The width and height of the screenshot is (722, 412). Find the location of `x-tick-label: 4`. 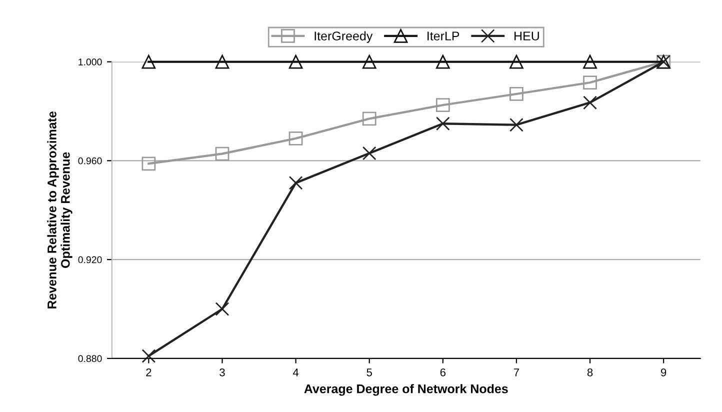

x-tick-label: 4 is located at coordinates (295, 372).